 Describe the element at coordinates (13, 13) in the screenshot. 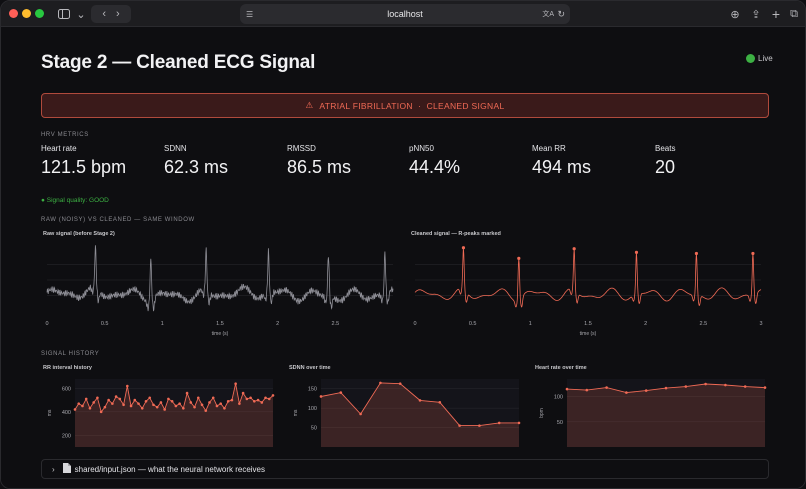

I see `close-window-button` at that location.